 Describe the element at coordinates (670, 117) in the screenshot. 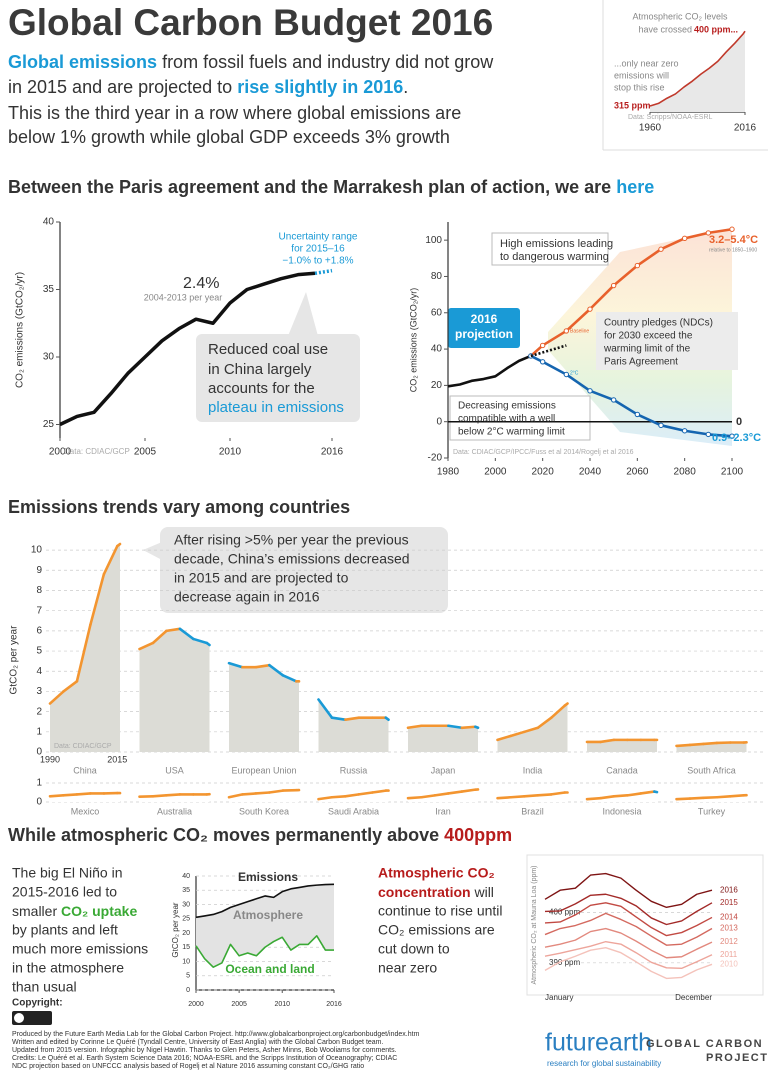

I see `annotation: Data: Scripps/NOAA-ESRL` at that location.